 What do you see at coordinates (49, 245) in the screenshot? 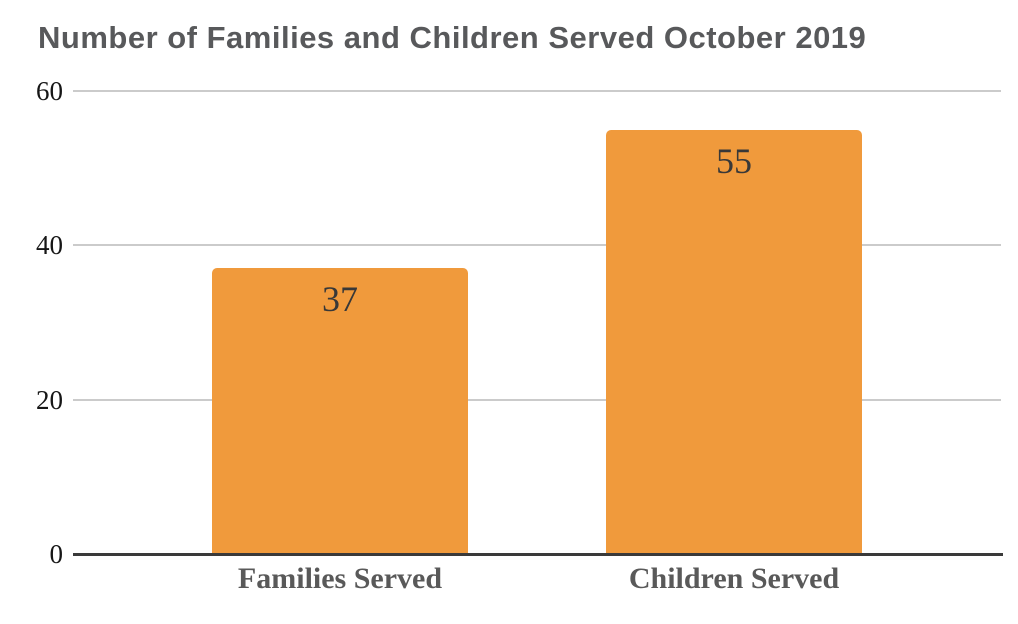
I see `y-tick-label: 40` at bounding box center [49, 245].